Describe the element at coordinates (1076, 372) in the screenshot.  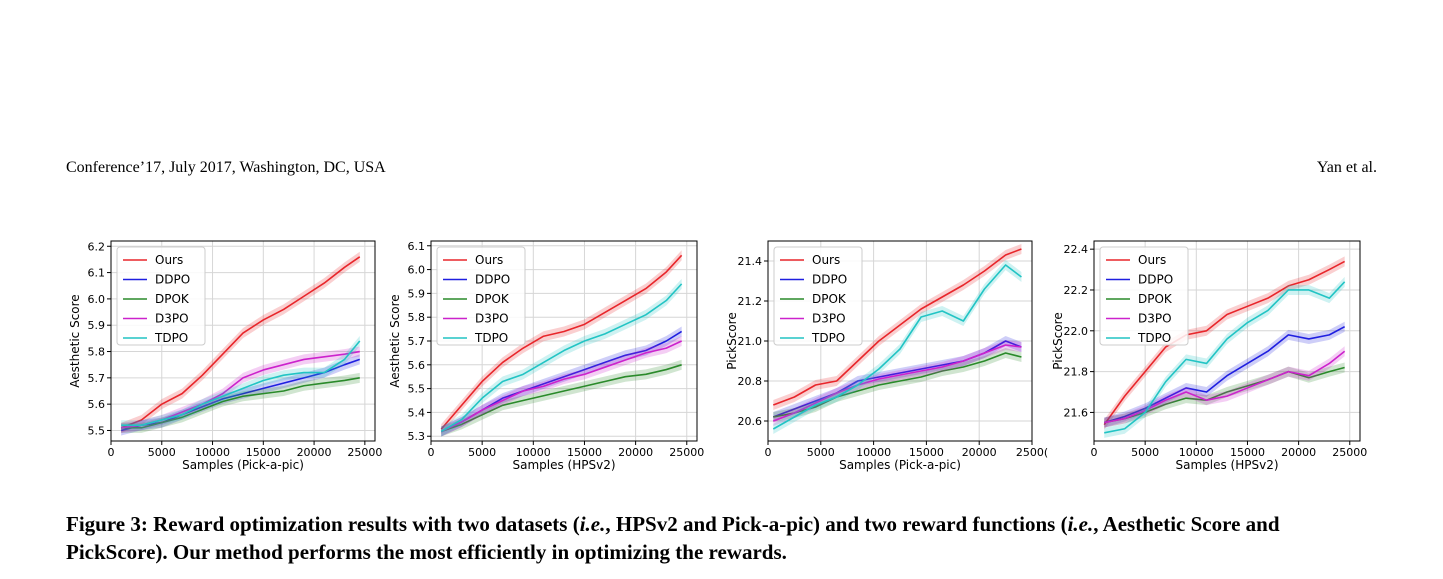
I see `y-tick-label: 21.8` at that location.